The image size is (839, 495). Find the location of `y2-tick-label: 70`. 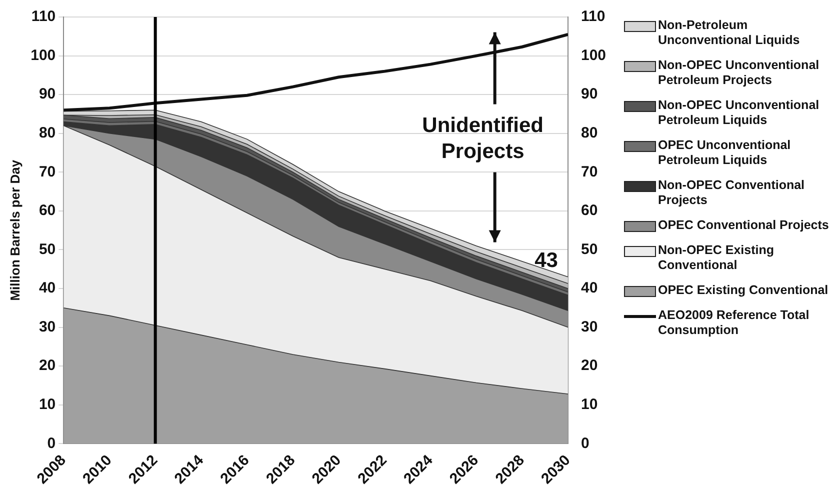

y2-tick-label: 70 is located at coordinates (589, 171).